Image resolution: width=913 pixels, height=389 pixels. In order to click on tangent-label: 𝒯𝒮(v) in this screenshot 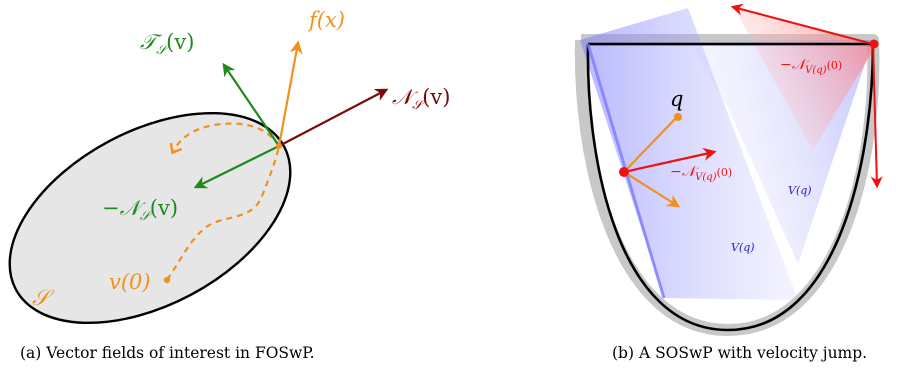, I will do `click(167, 44)`.